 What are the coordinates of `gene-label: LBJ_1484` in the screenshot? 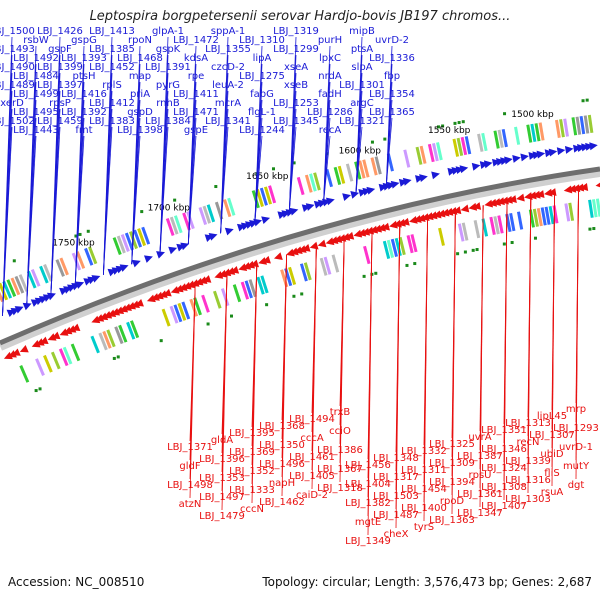 It's located at (36, 76).